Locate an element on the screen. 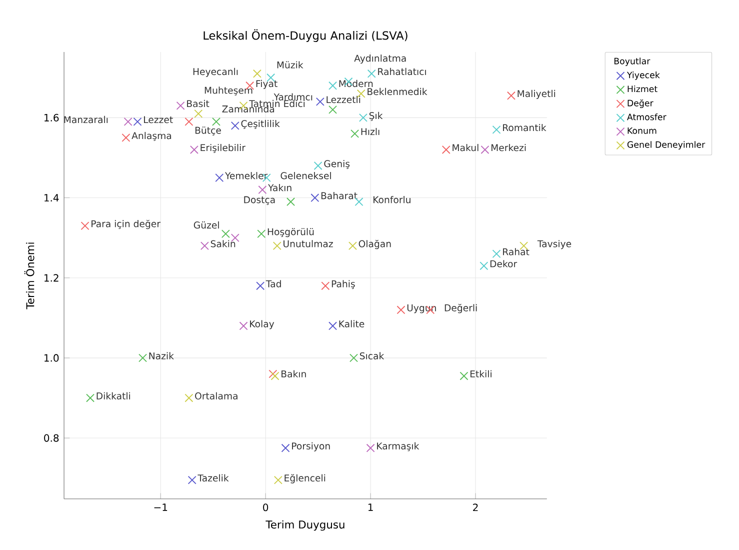 The height and width of the screenshot is (550, 739). annotation: Değerli is located at coordinates (460, 309).